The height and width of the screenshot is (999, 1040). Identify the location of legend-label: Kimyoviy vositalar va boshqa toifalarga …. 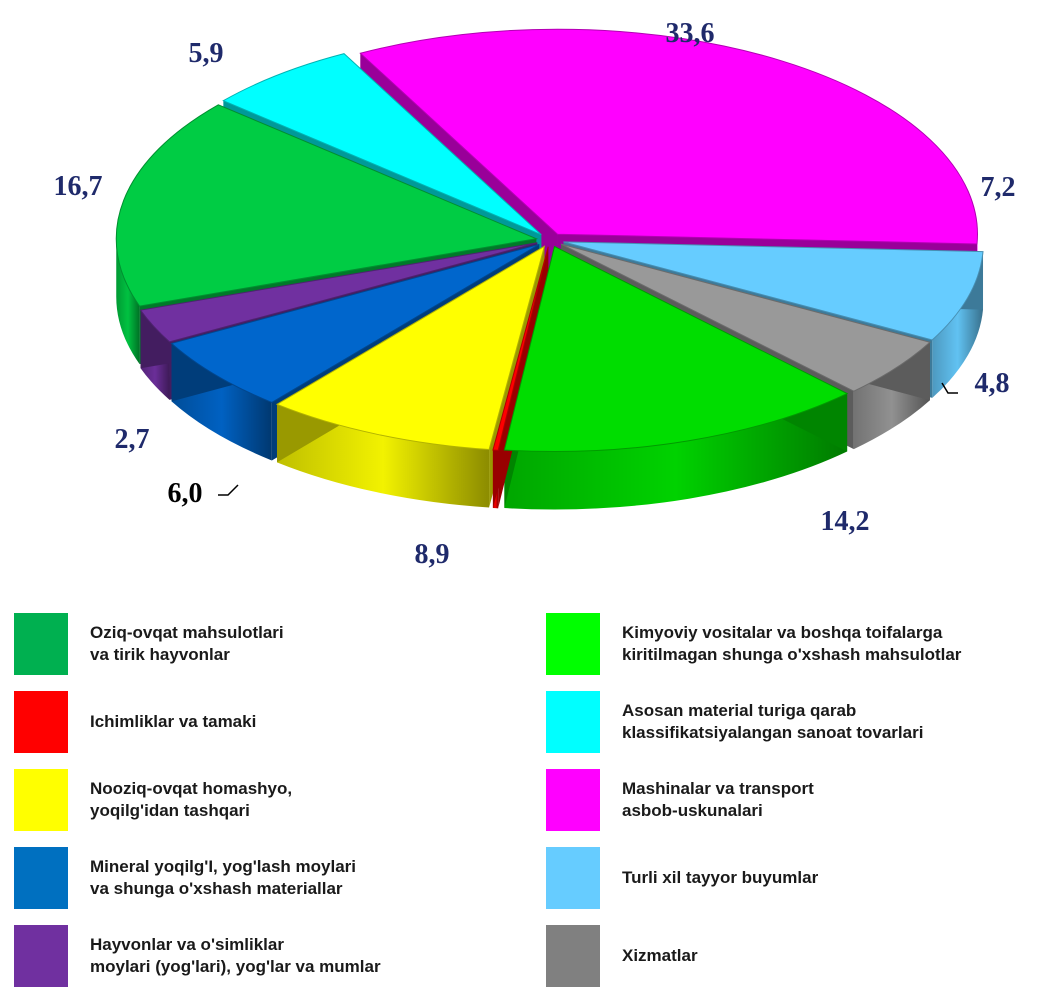
(792, 643).